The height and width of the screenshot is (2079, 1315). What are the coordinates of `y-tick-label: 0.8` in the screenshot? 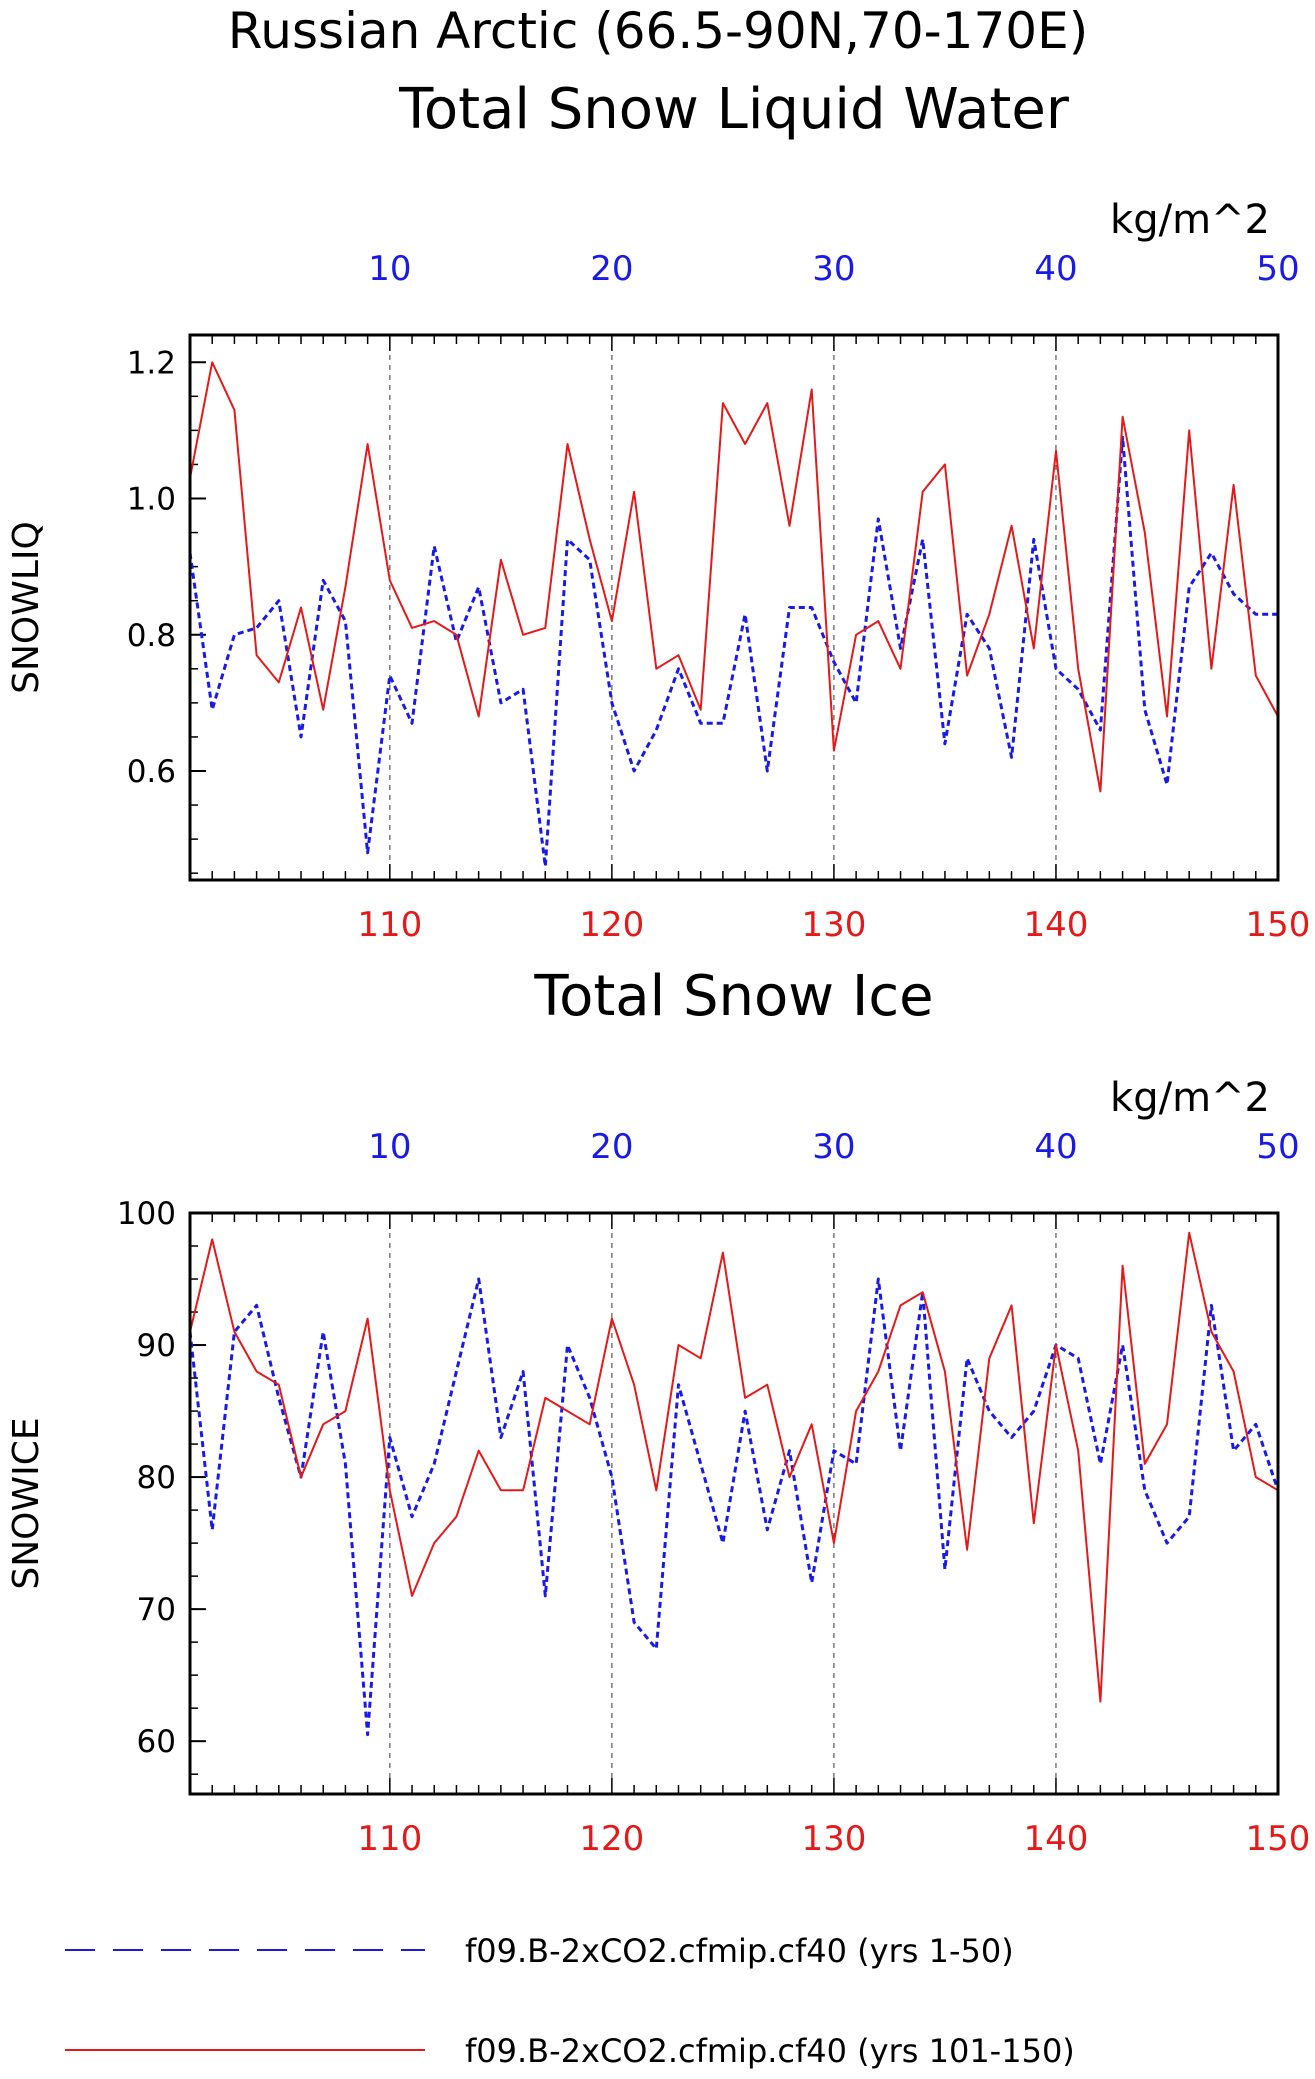 It's located at (151, 636).